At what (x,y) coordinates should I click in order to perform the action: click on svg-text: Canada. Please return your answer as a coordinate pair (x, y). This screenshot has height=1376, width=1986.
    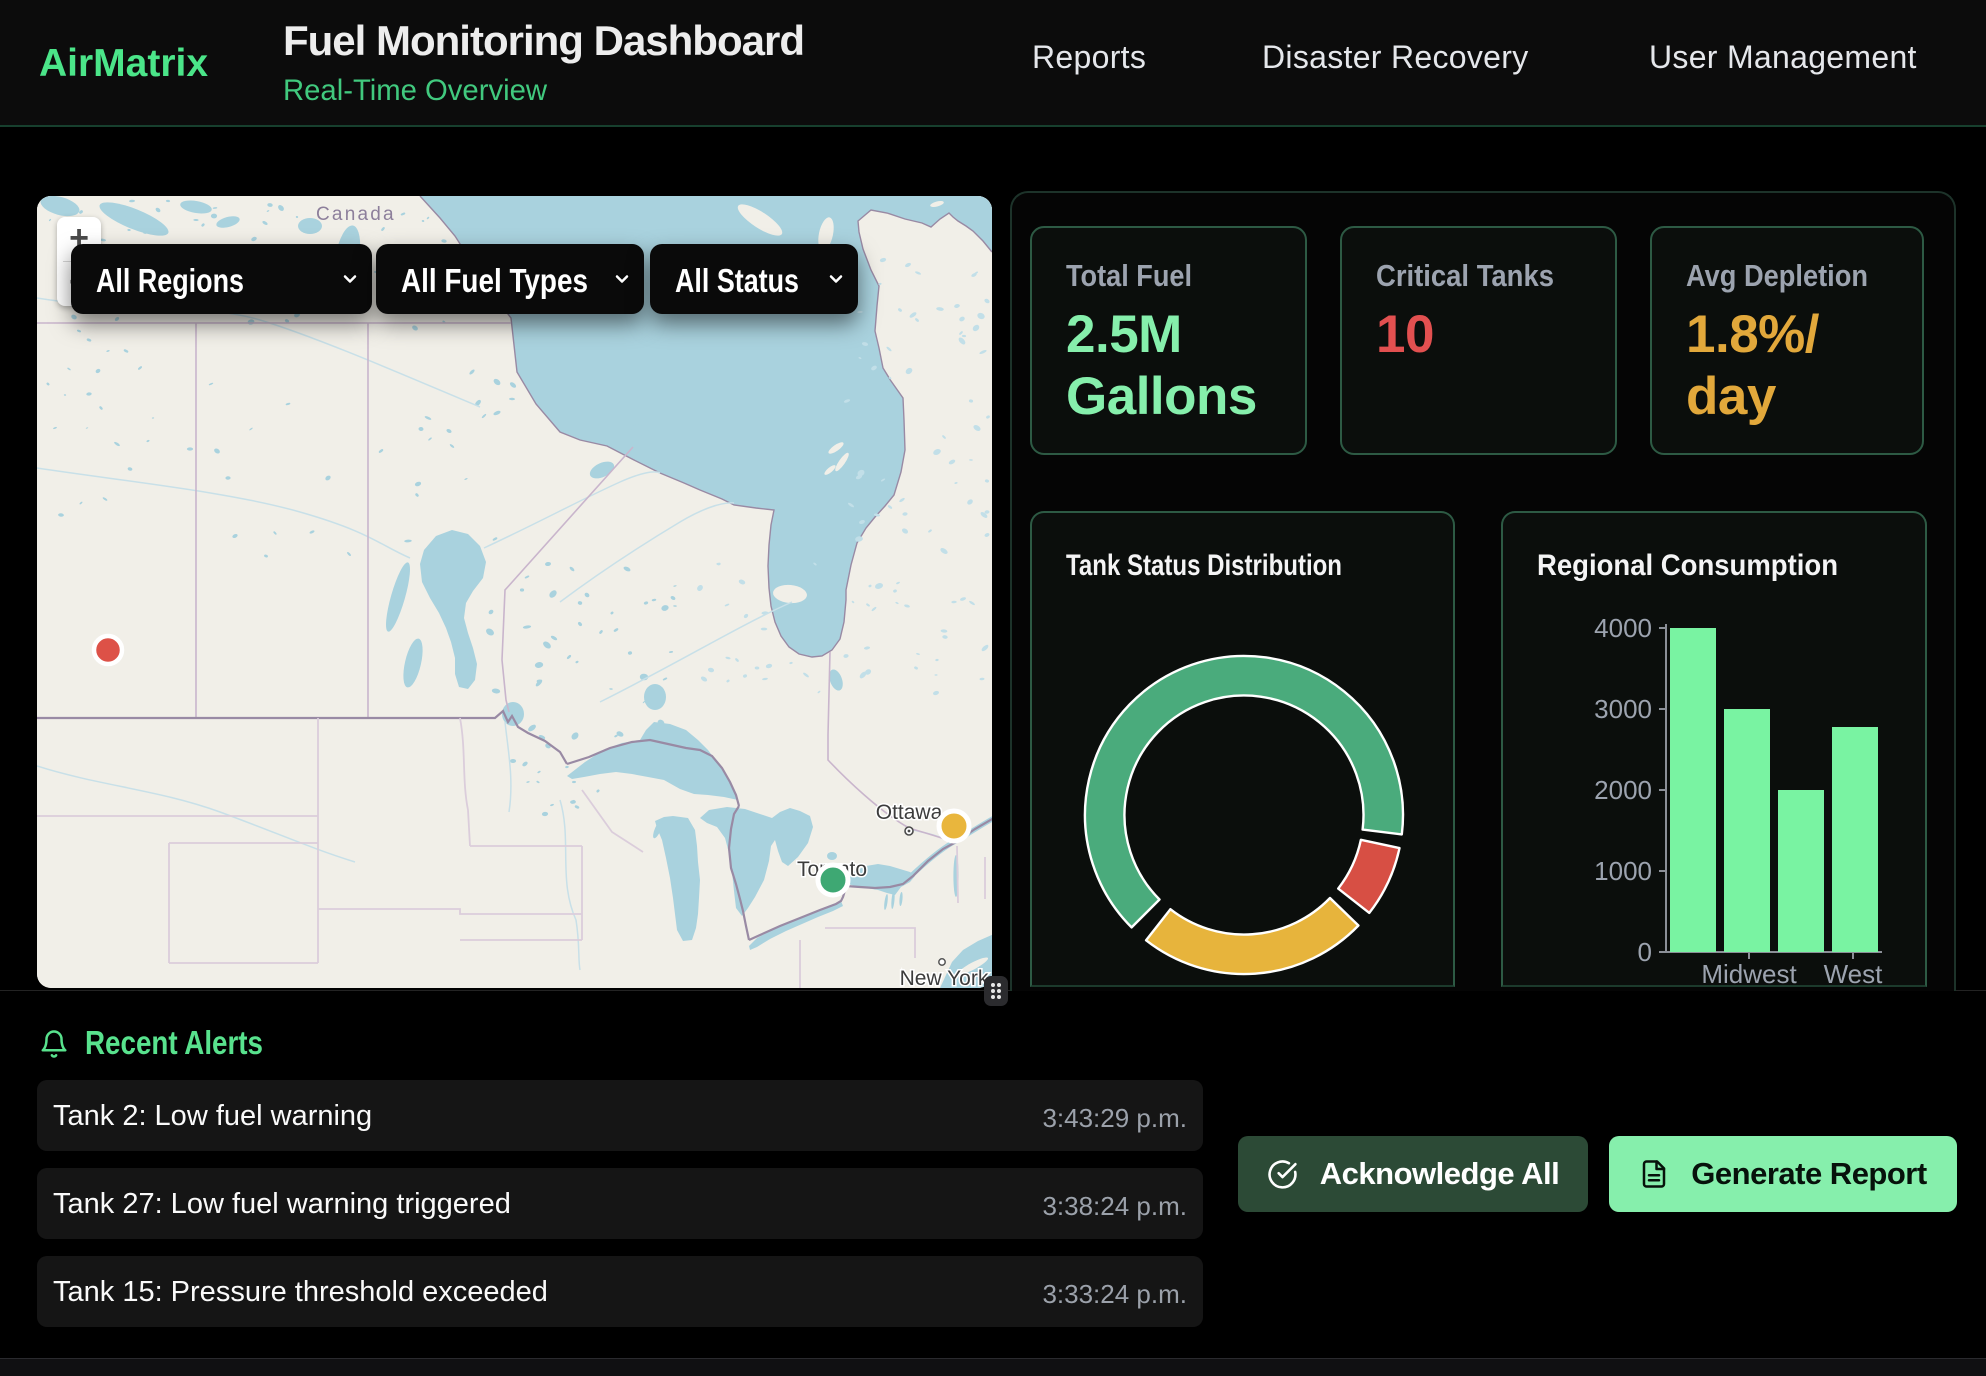
    Looking at the image, I should click on (356, 214).